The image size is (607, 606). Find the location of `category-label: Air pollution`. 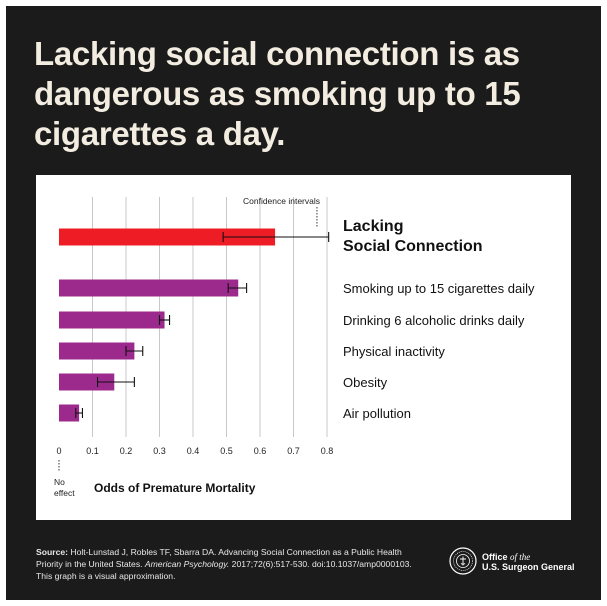

category-label: Air pollution is located at coordinates (377, 413).